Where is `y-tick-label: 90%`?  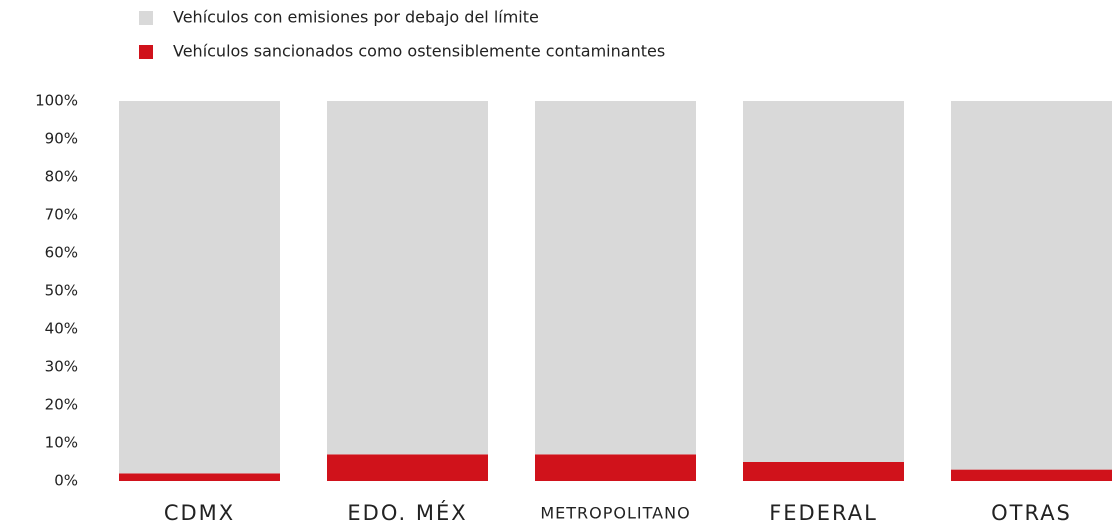
y-tick-label: 90% is located at coordinates (61, 139).